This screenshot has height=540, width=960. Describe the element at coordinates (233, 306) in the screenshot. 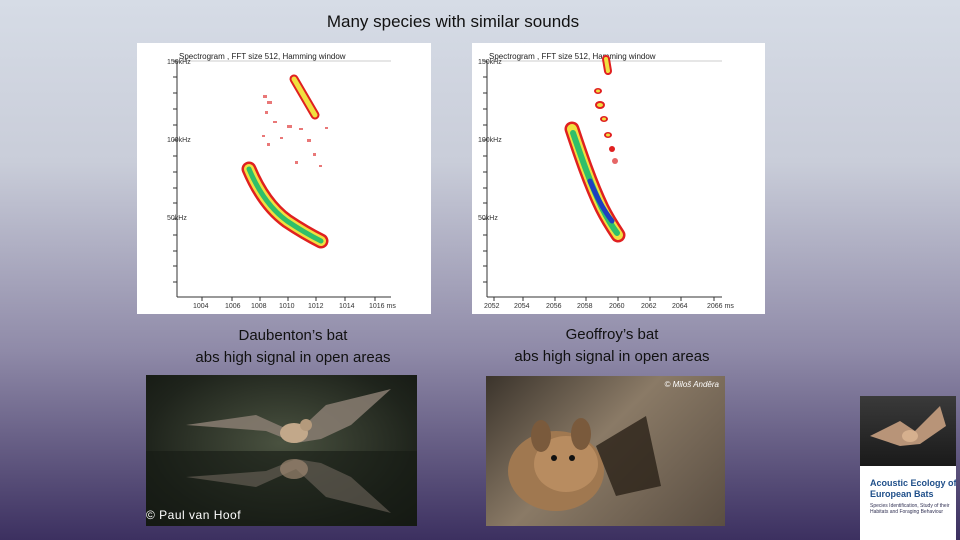

I see `x-tick-label: 1006` at that location.